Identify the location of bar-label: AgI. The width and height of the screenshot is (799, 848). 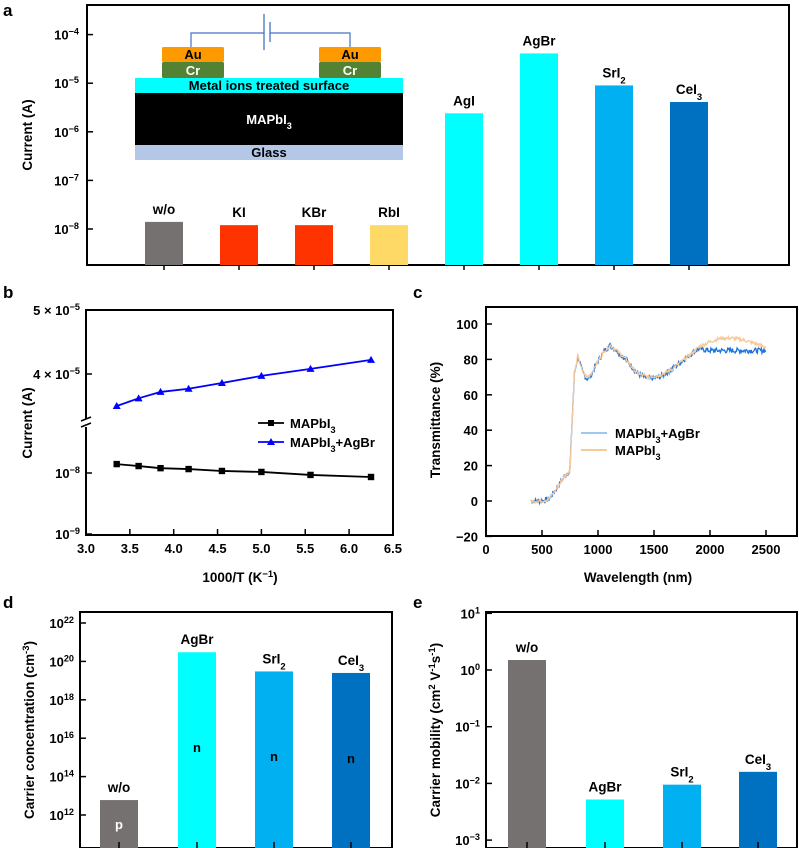
(464, 100).